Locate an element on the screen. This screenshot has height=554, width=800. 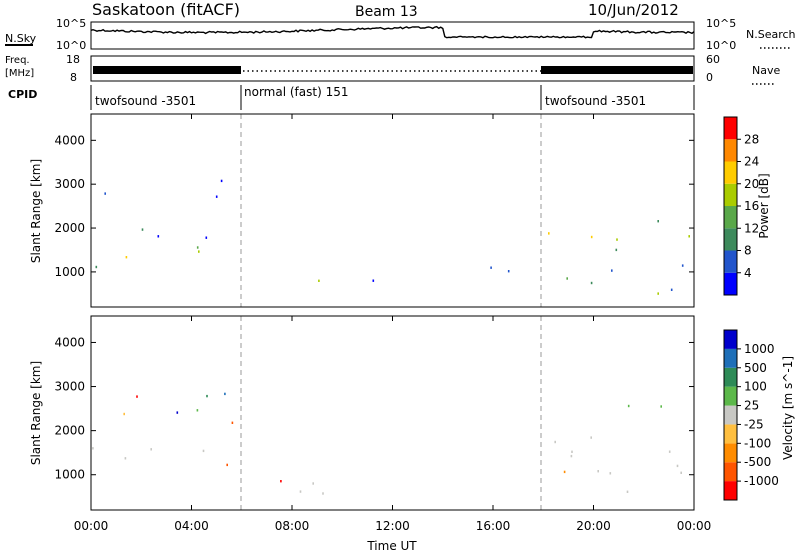
power-ytick-label-2: 3000 is located at coordinates (69, 184).